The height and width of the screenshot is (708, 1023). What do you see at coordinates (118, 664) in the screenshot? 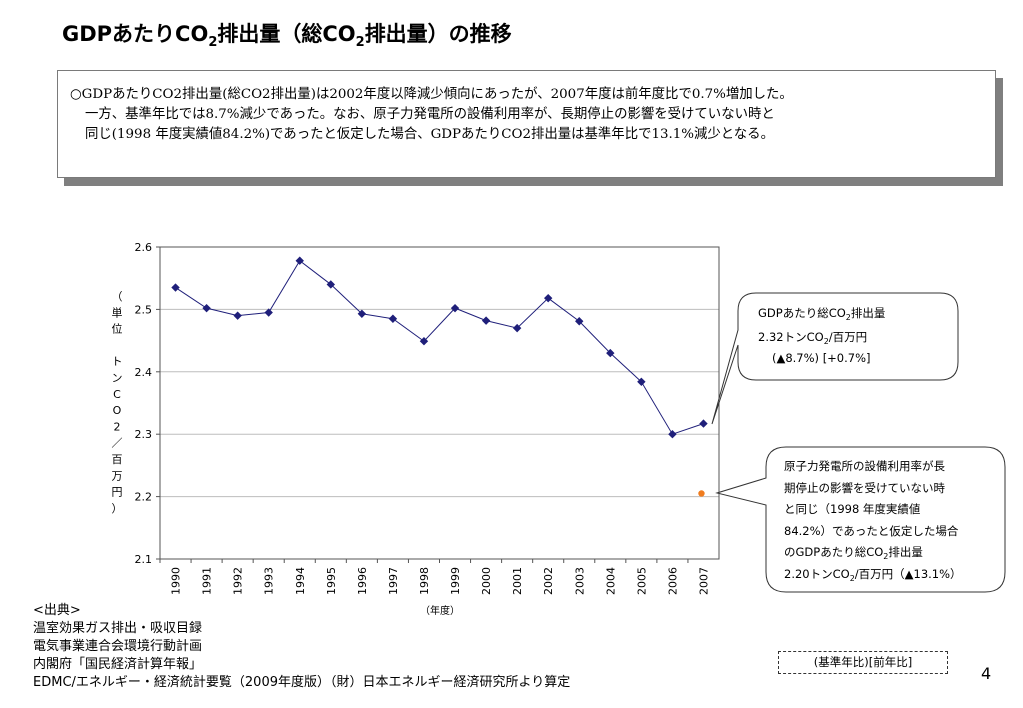
I see `source-item: 内閣府「国民経済計算年報」` at bounding box center [118, 664].